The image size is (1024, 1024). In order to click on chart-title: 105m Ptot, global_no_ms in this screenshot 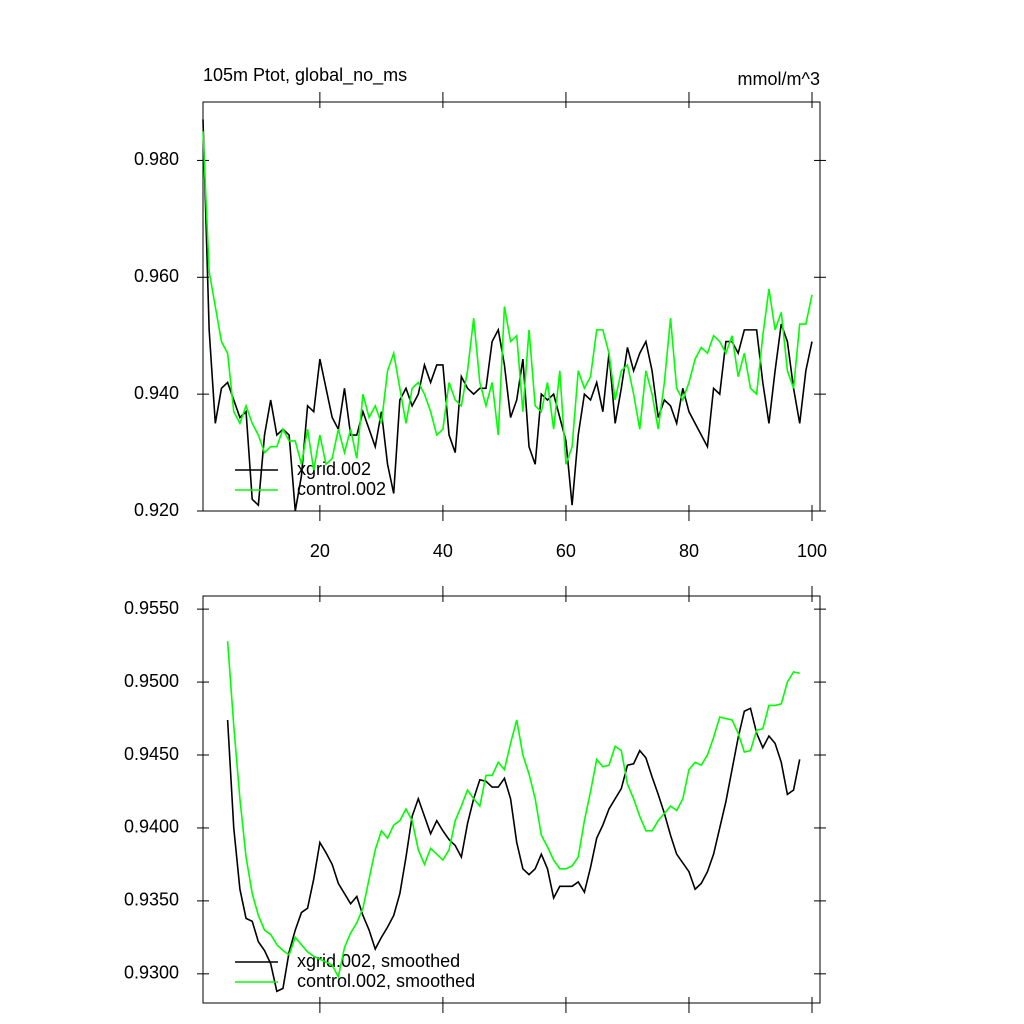, I will do `click(305, 75)`.